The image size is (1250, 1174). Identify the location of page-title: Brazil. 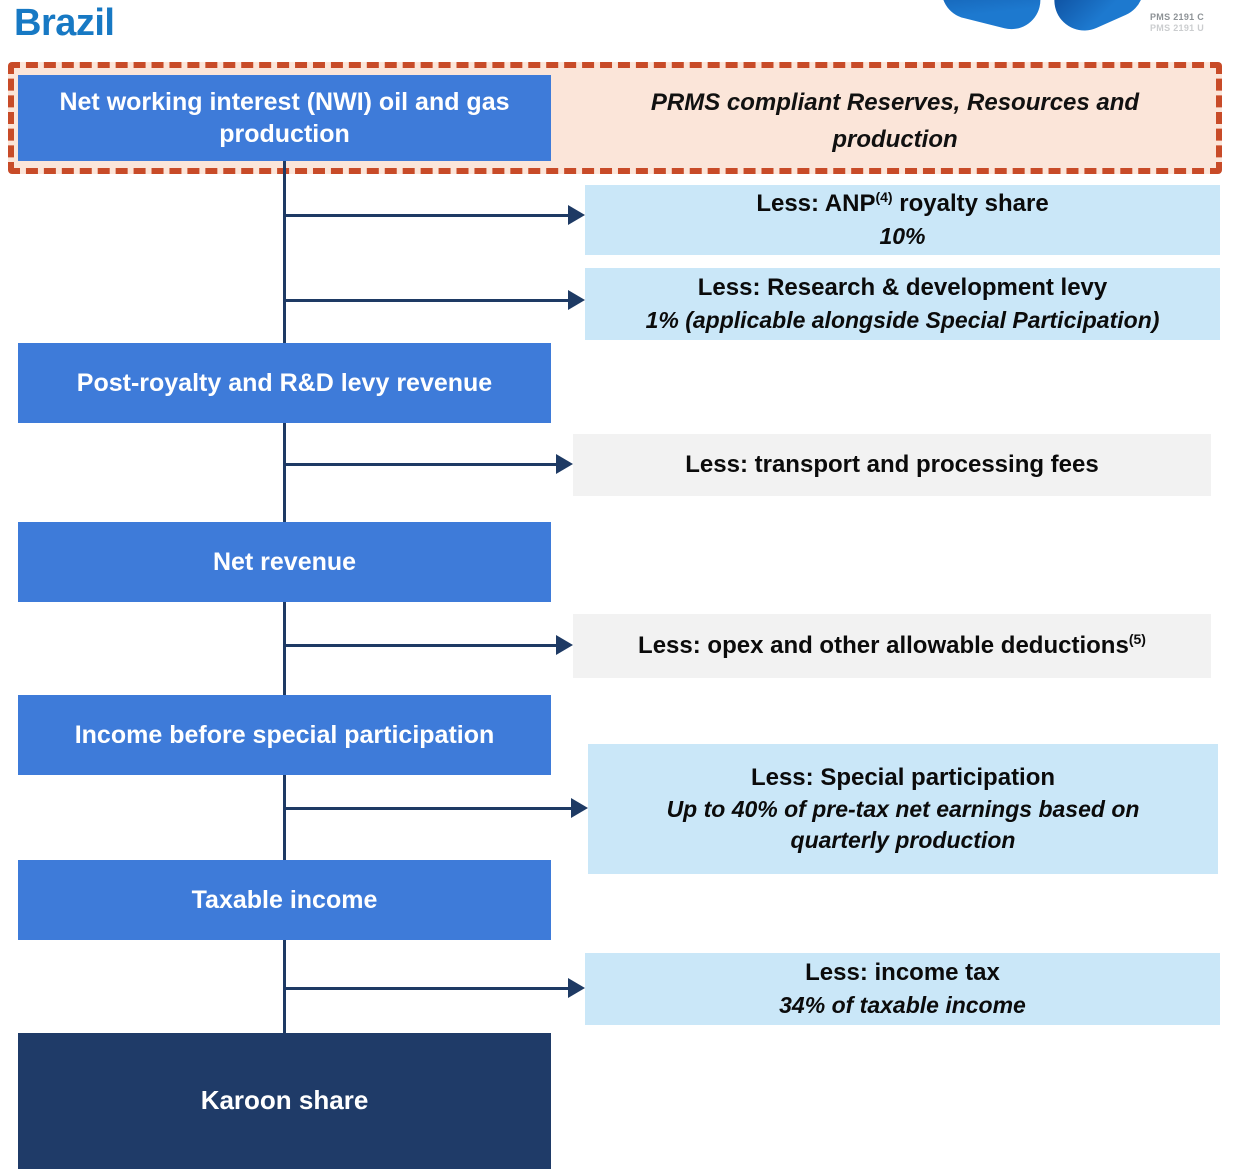
(64, 23).